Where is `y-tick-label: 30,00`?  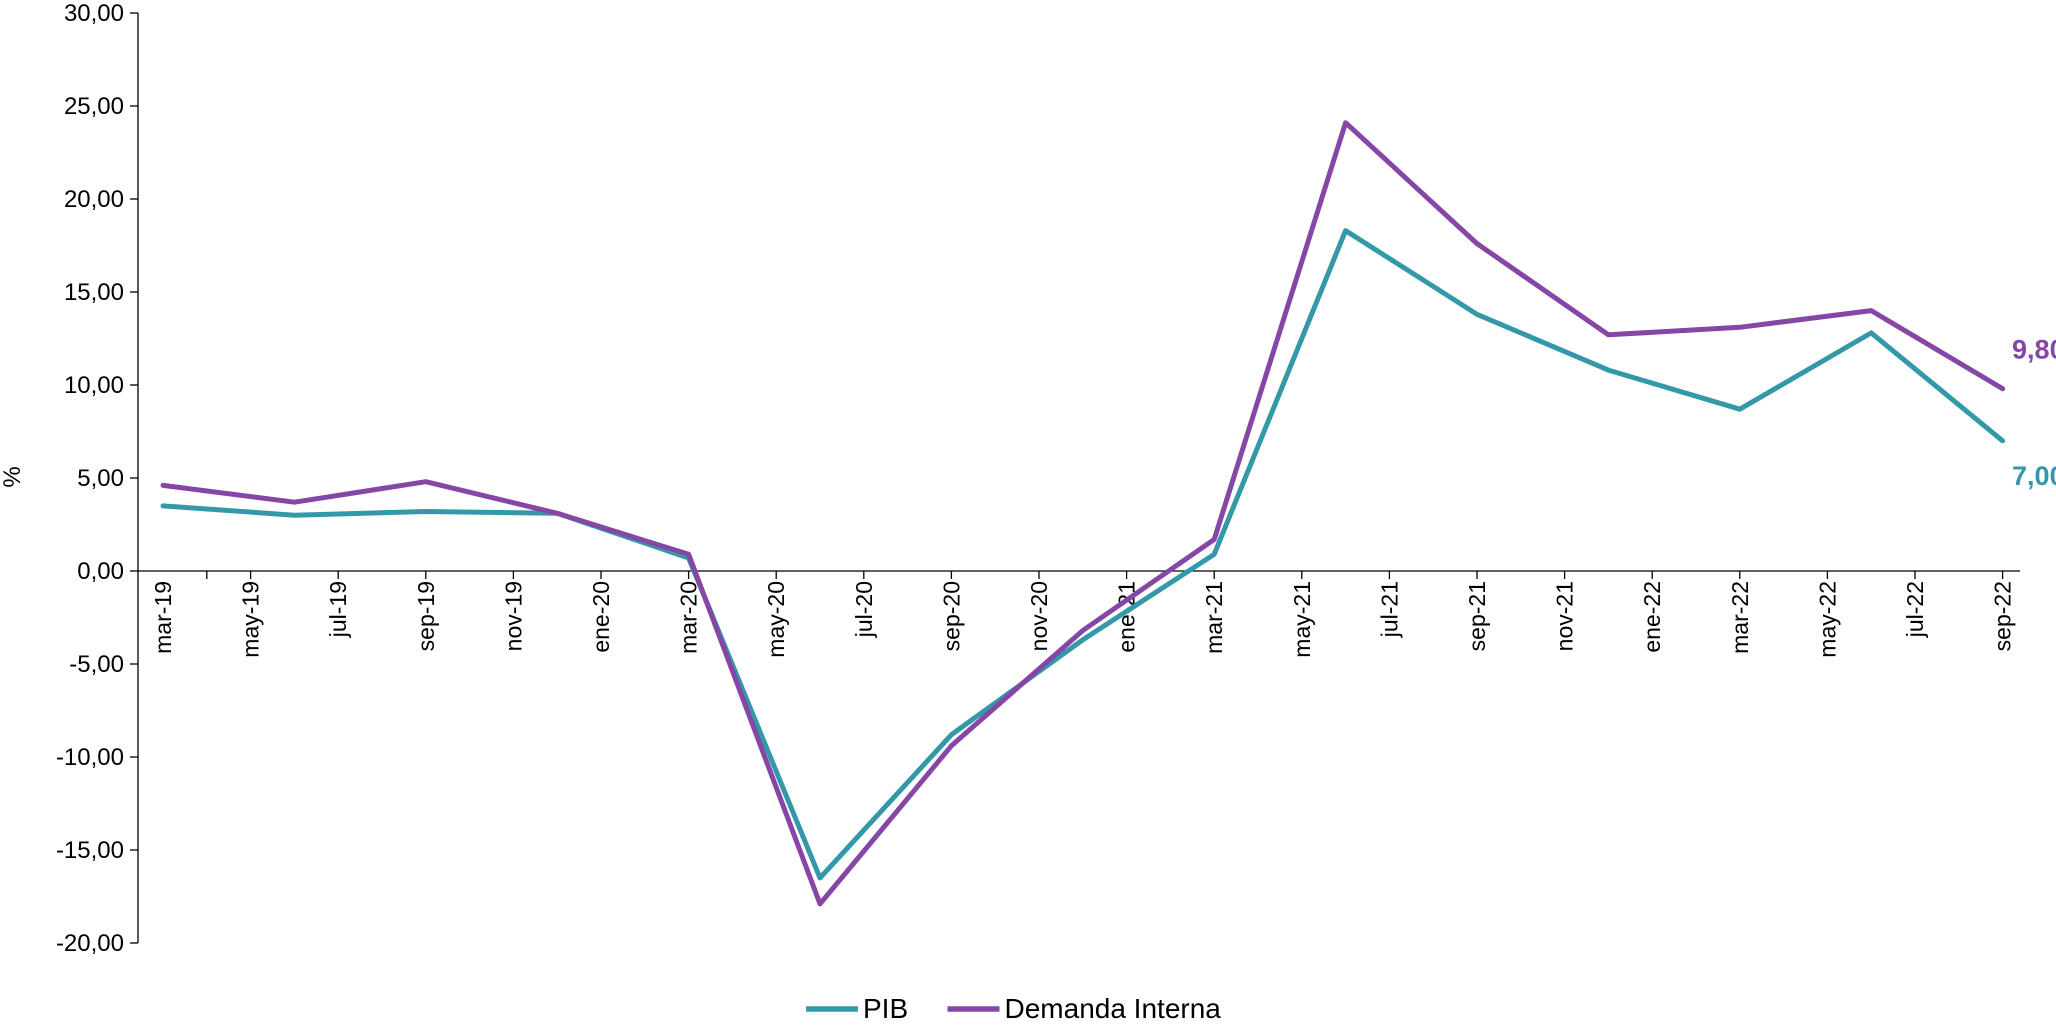 y-tick-label: 30,00 is located at coordinates (94, 13).